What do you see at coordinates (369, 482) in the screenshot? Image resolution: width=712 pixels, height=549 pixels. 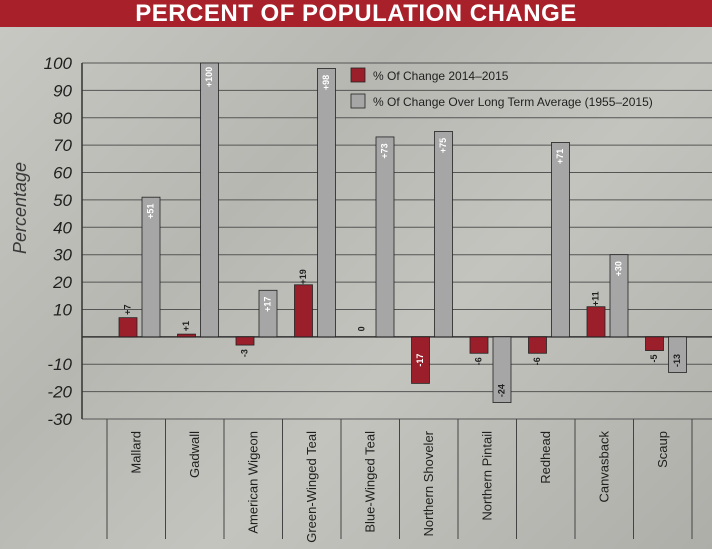 I see `x-tick-label: Blue-Winged Teal` at bounding box center [369, 482].